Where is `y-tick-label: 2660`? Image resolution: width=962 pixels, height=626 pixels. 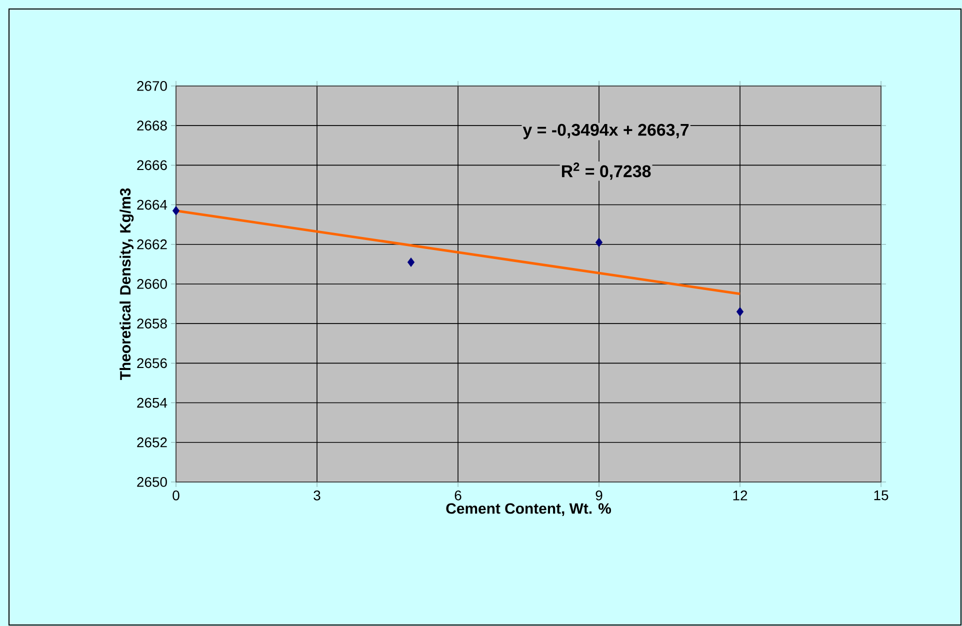
y-tick-label: 2660 is located at coordinates (152, 284).